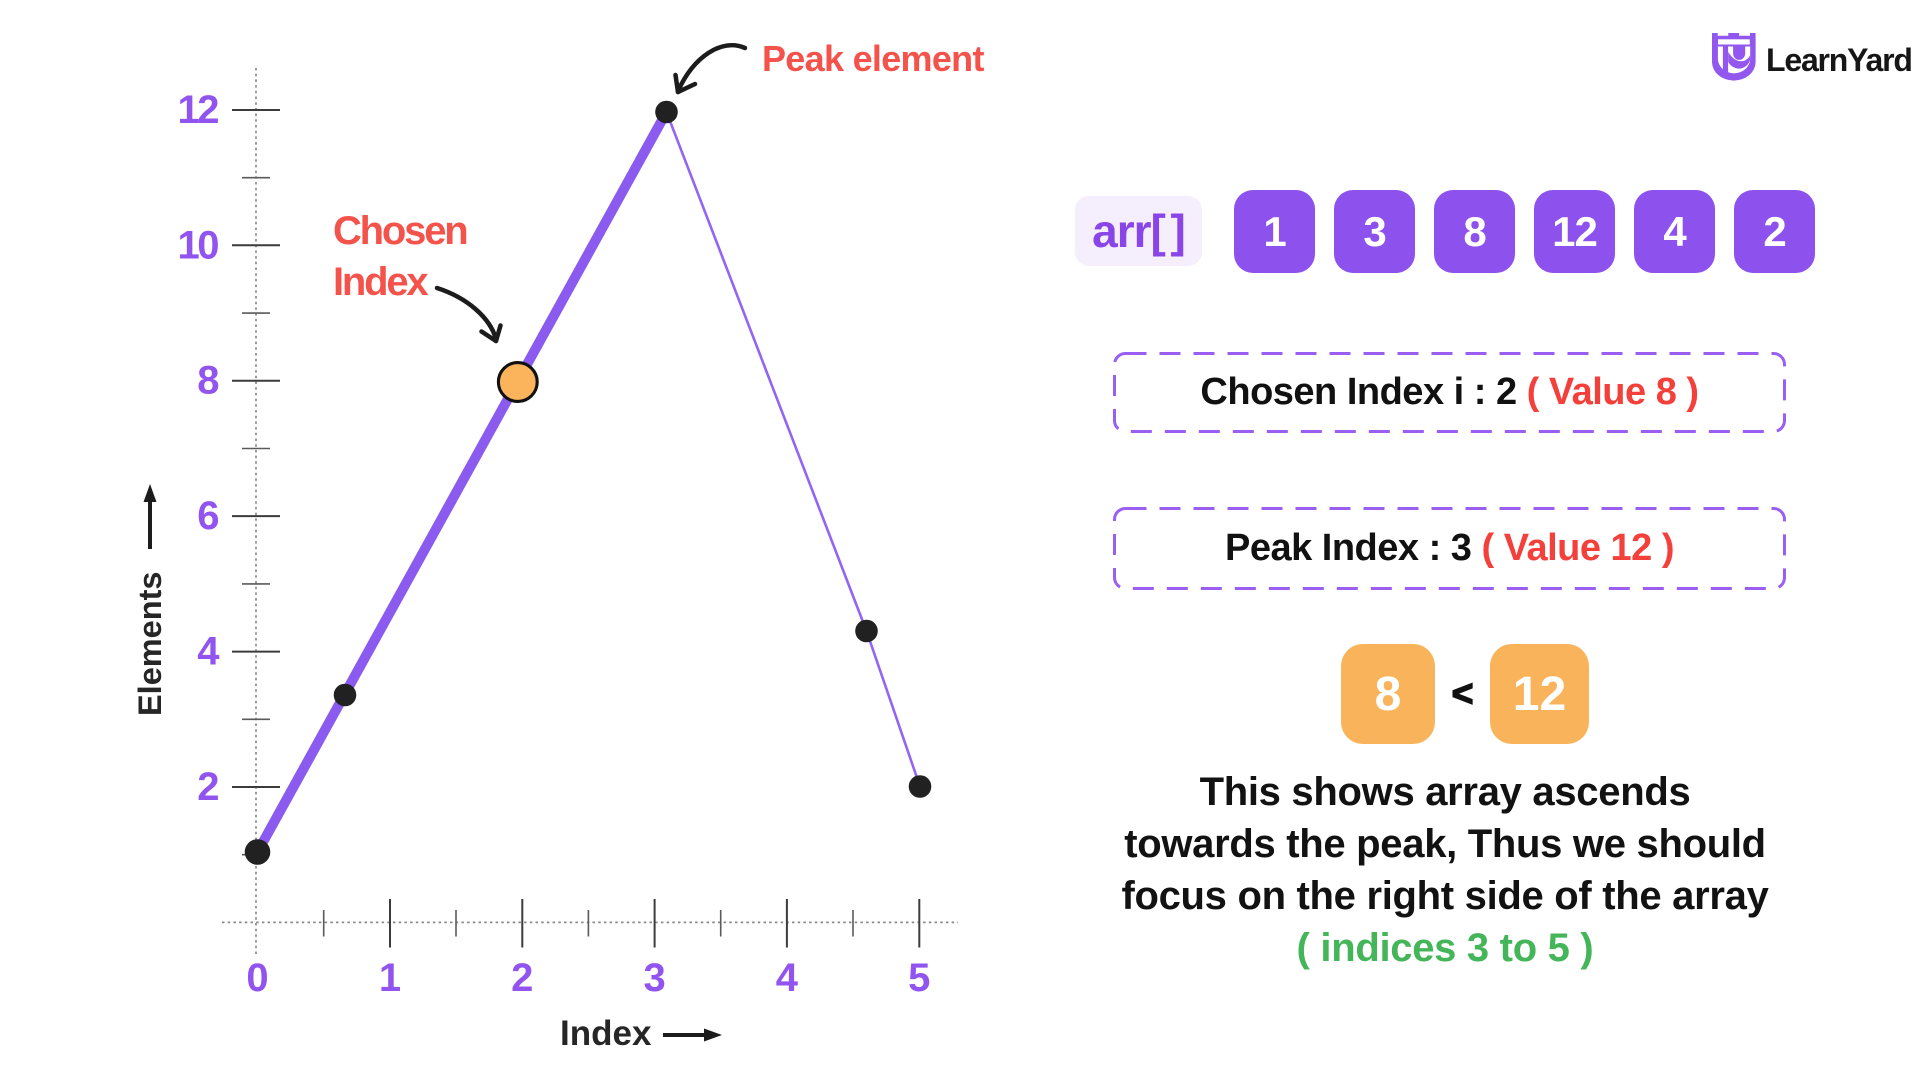 The height and width of the screenshot is (1080, 1920). I want to click on svg-text: 5, so click(919, 978).